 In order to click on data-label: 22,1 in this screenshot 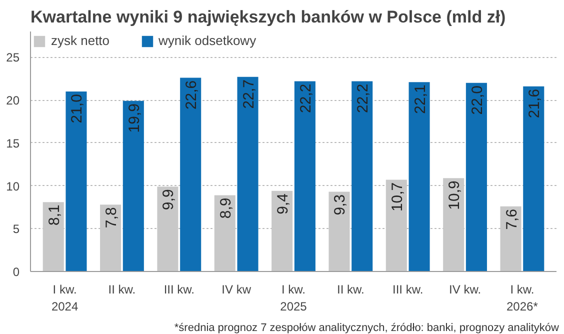, I will do `click(420, 99)`.